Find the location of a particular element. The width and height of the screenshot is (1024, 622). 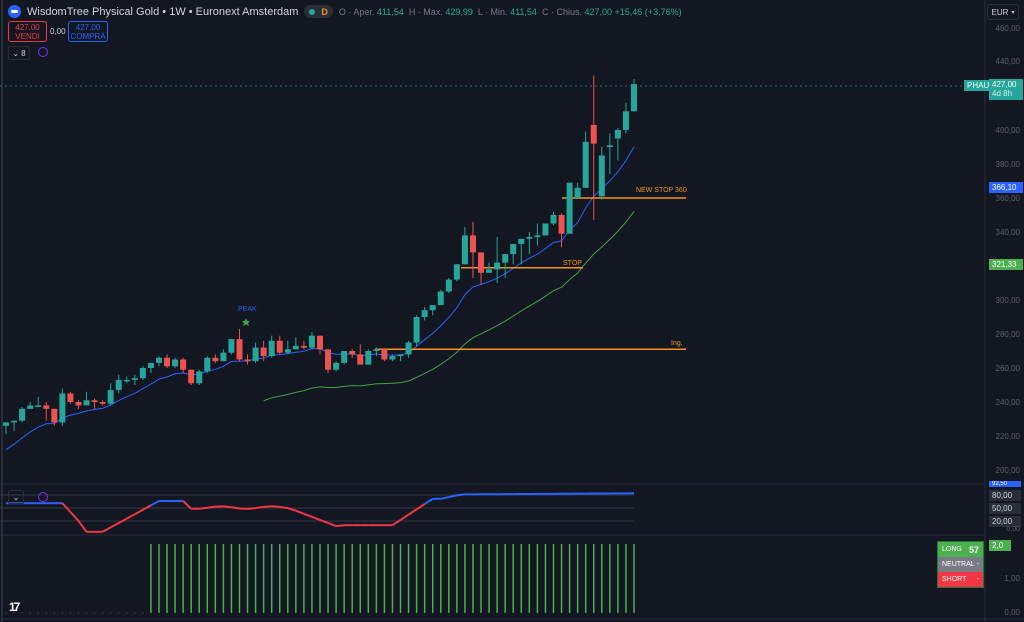

oscillator-settings-icon is located at coordinates (43, 497).